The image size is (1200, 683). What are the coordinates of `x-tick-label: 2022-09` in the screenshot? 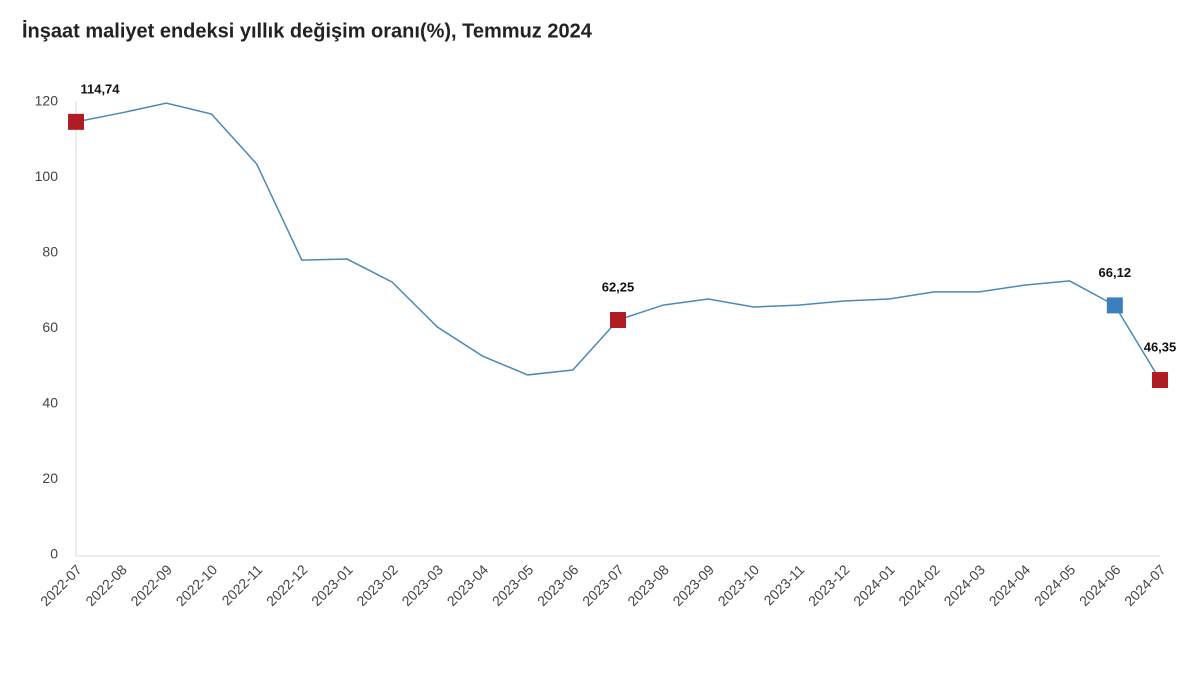 It's located at (151, 585).